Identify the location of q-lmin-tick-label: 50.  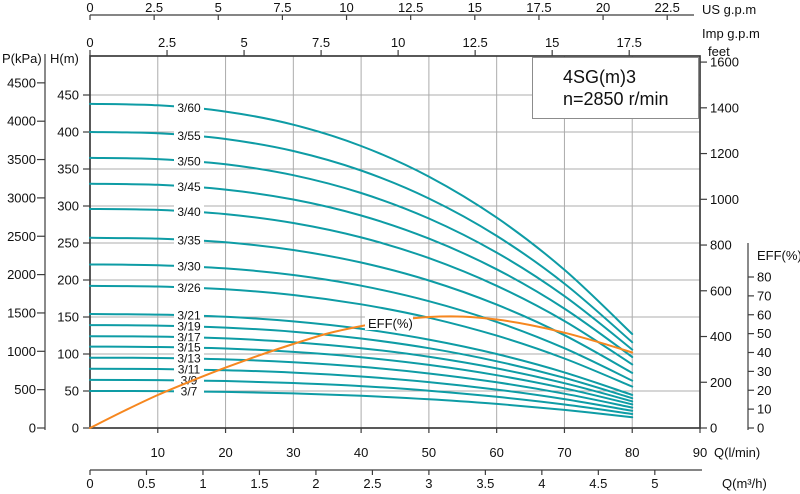
(429, 452).